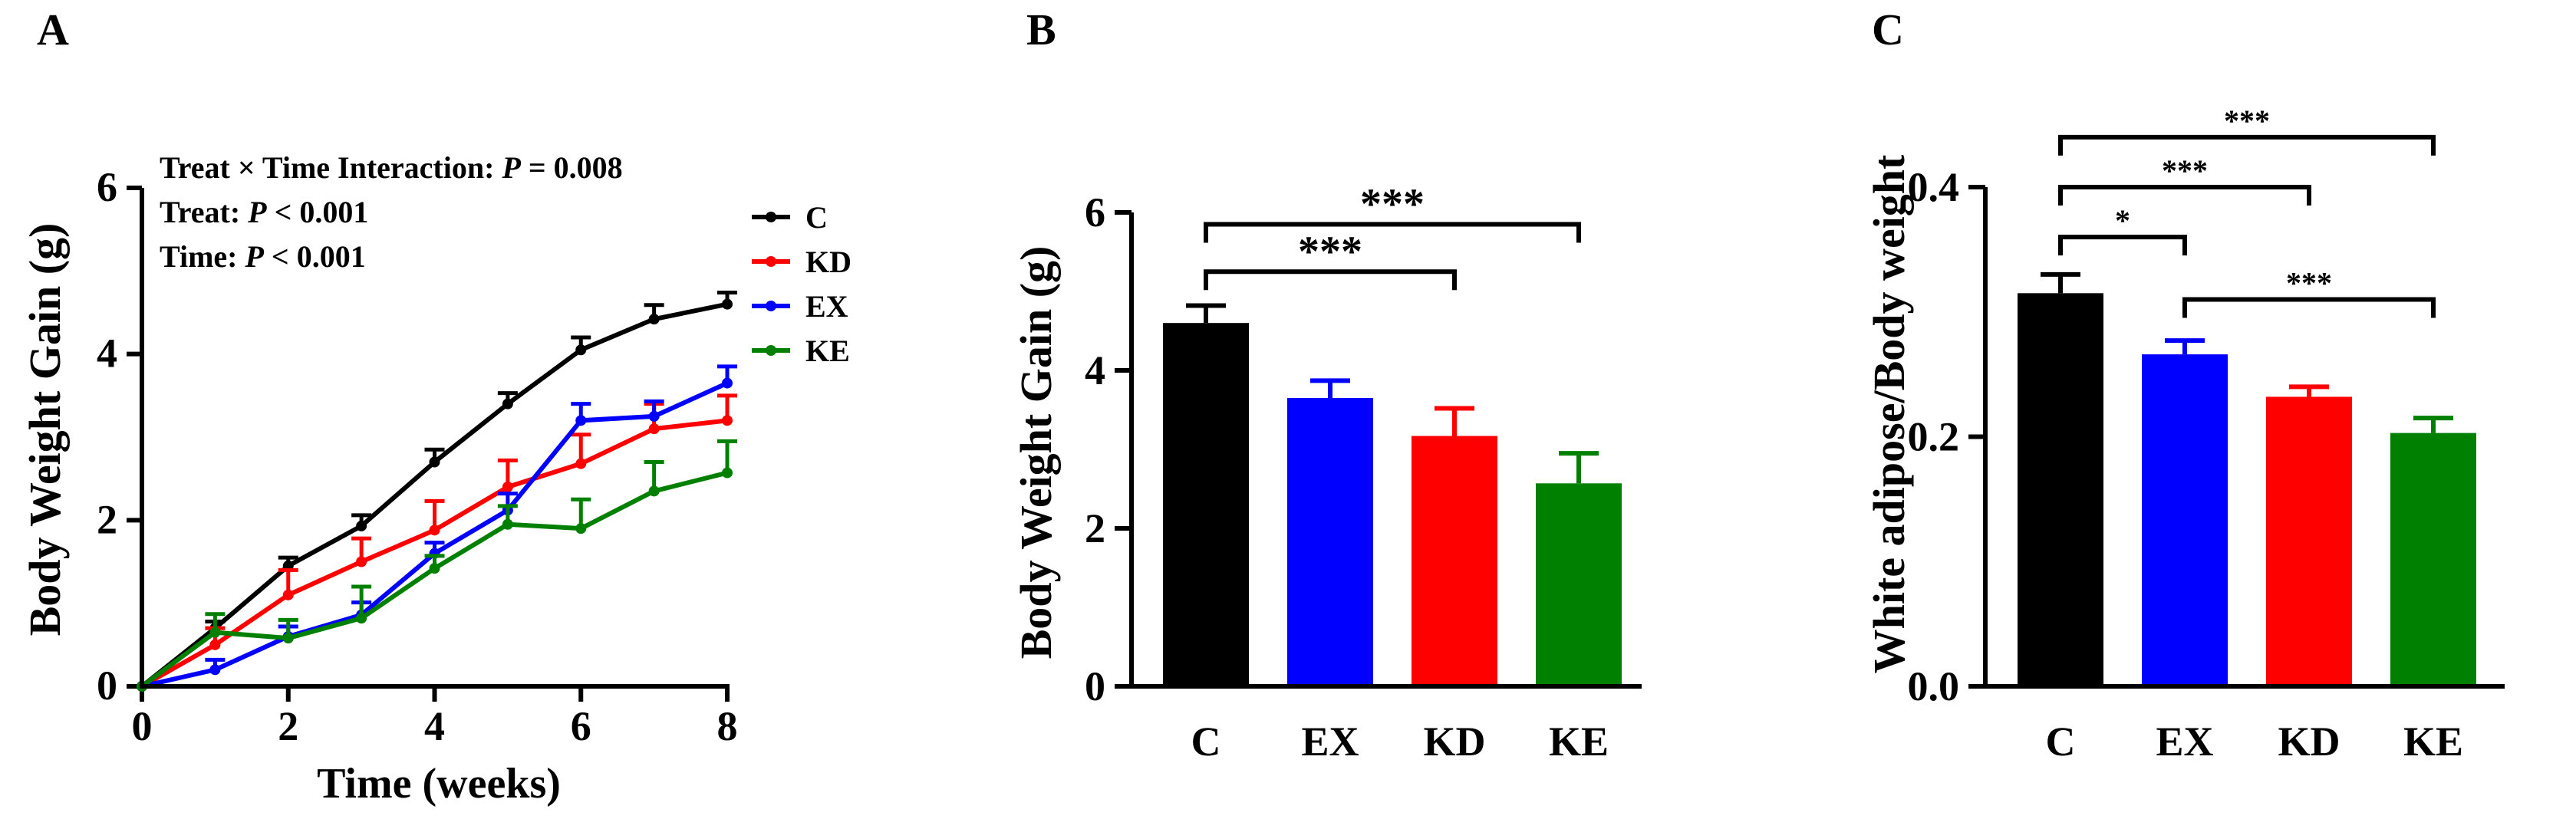  I want to click on b-xtick-label-ke: KE, so click(1579, 742).